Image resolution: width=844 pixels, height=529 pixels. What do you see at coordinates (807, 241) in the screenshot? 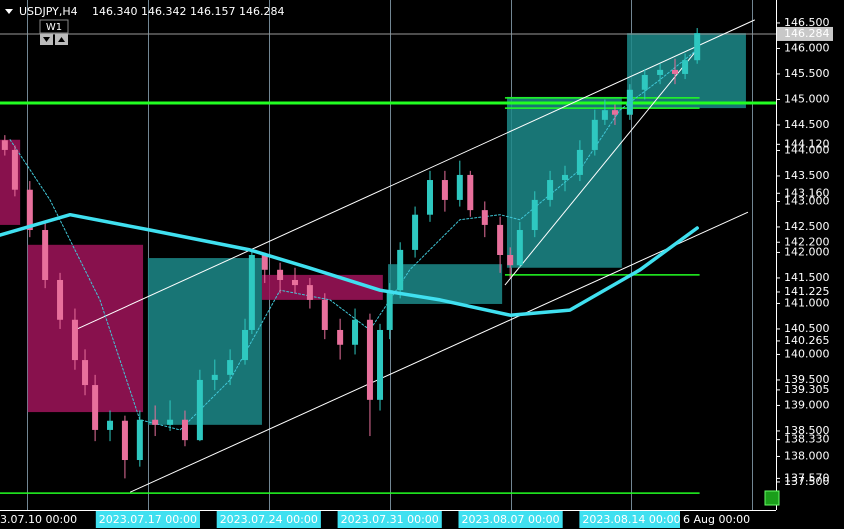
I see `level-label: 142.200` at bounding box center [807, 241].